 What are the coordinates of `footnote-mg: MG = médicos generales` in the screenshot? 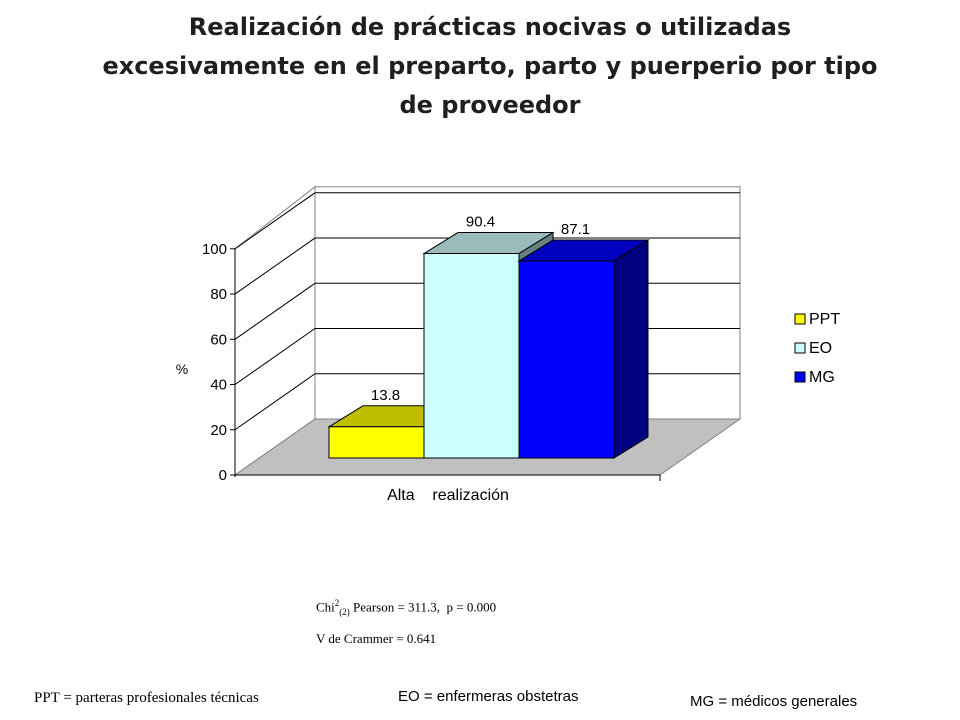 It's located at (774, 701).